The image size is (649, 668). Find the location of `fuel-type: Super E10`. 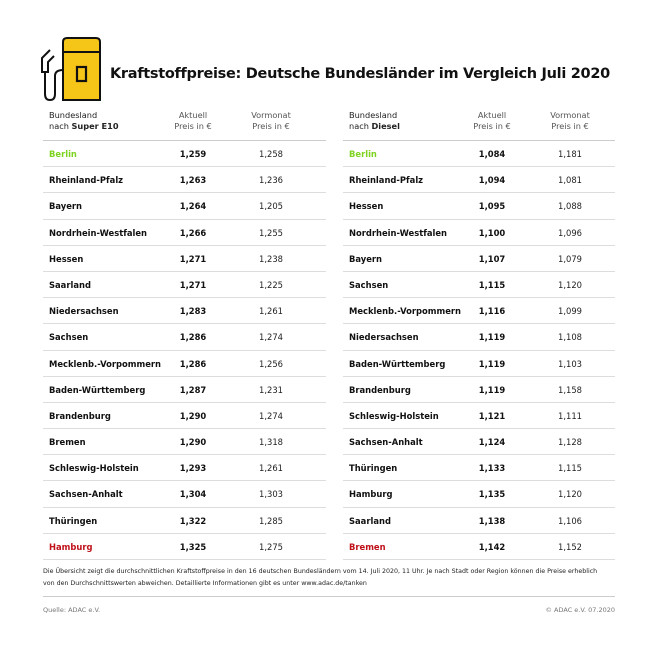

fuel-type: Super E10 is located at coordinates (95, 126).